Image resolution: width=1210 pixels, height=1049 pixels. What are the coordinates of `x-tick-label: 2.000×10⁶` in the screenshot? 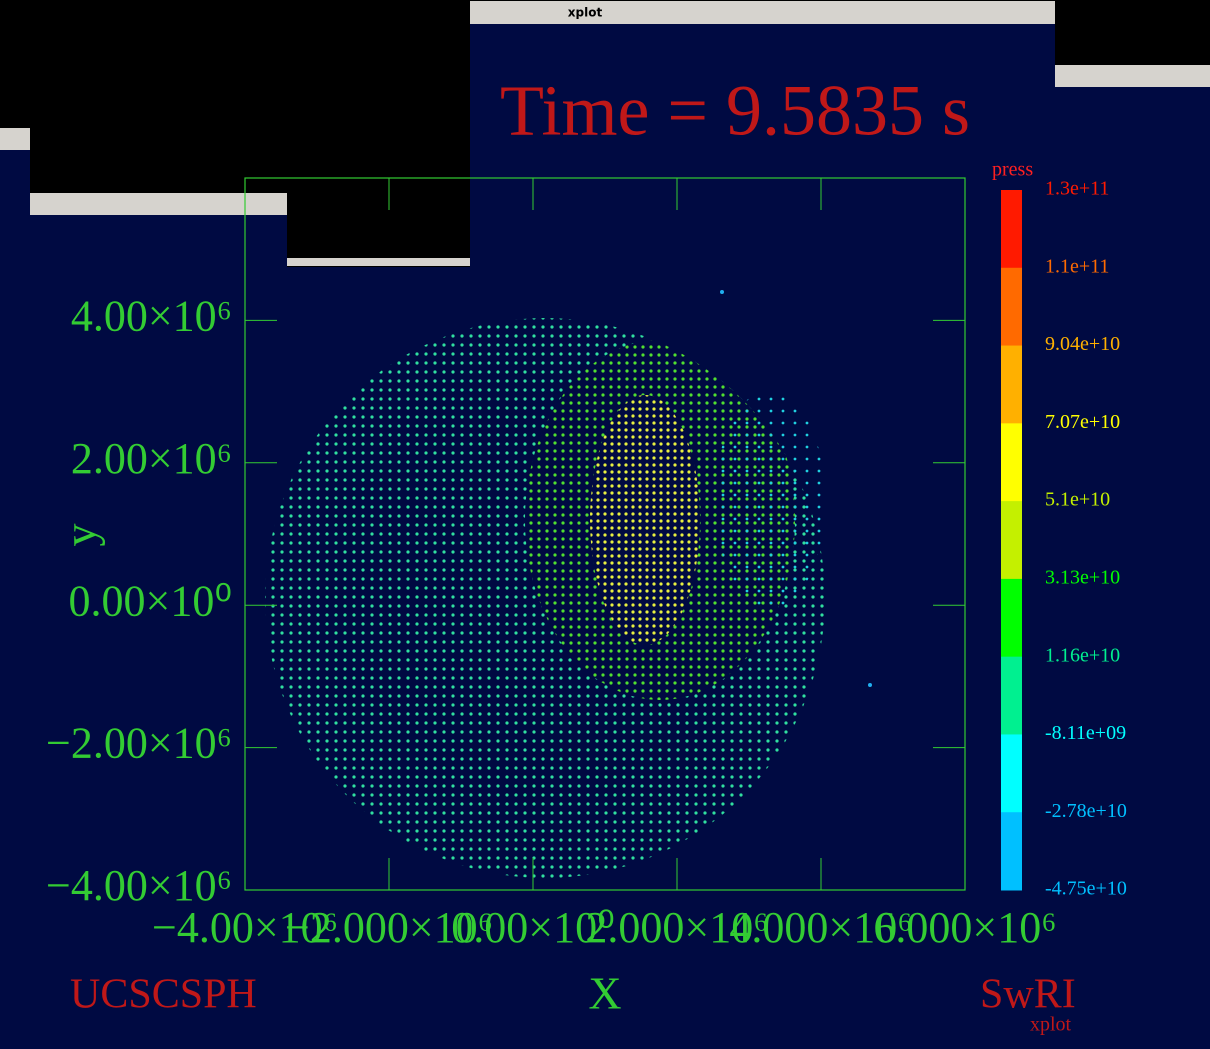 It's located at (676, 927).